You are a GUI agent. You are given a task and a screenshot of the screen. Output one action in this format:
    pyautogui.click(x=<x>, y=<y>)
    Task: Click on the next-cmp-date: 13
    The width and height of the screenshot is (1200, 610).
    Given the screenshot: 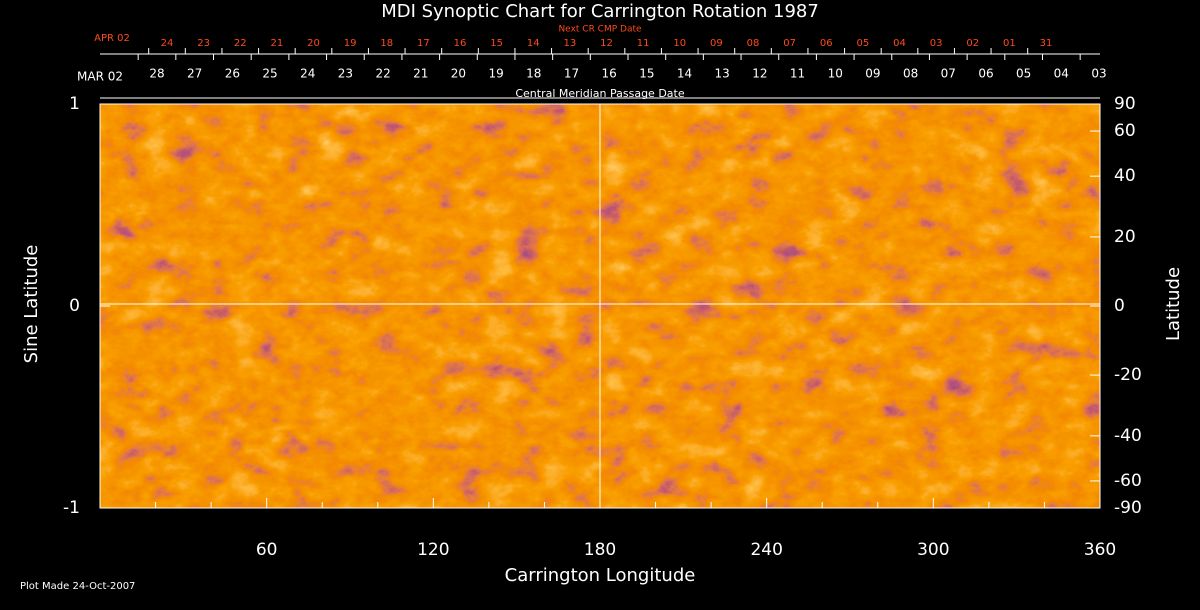 What is the action you would take?
    pyautogui.click(x=570, y=43)
    